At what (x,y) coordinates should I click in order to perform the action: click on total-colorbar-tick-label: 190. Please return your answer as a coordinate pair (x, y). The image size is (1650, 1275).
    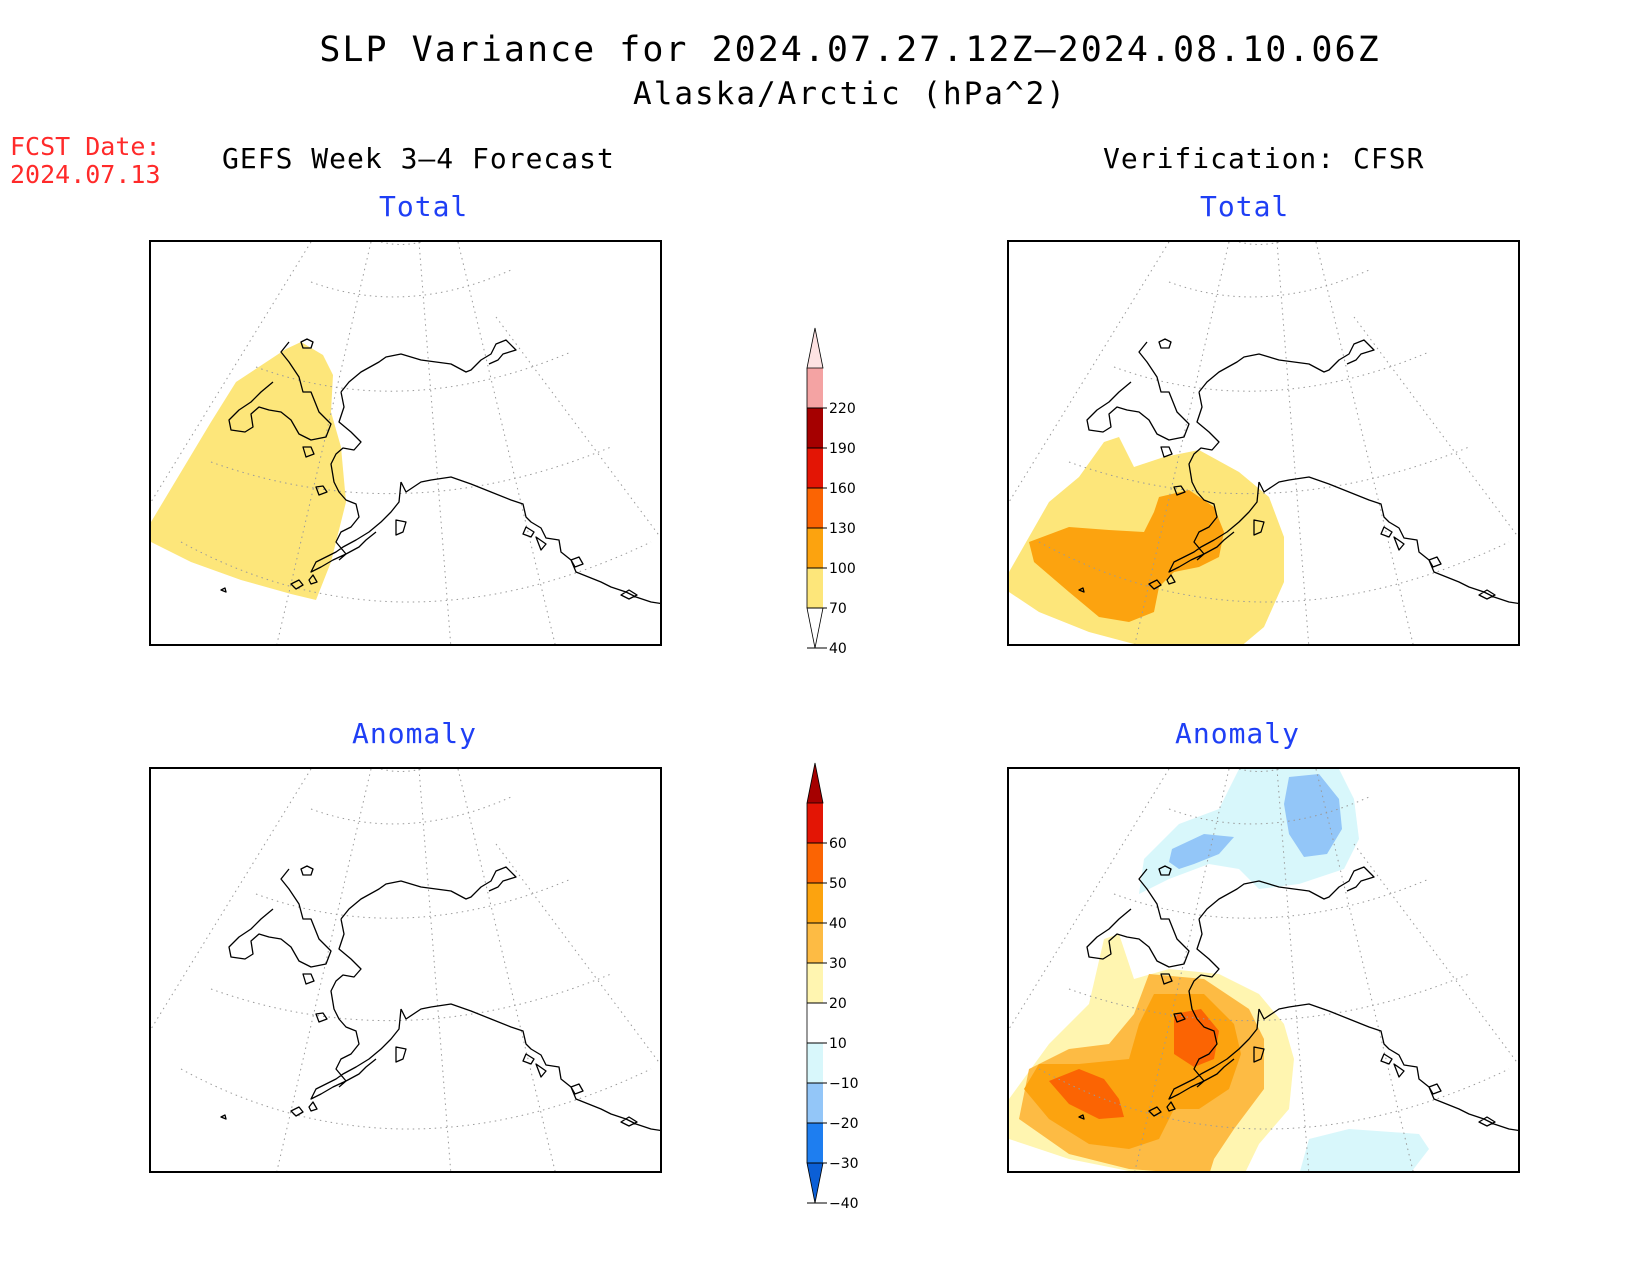
    Looking at the image, I should click on (842, 449).